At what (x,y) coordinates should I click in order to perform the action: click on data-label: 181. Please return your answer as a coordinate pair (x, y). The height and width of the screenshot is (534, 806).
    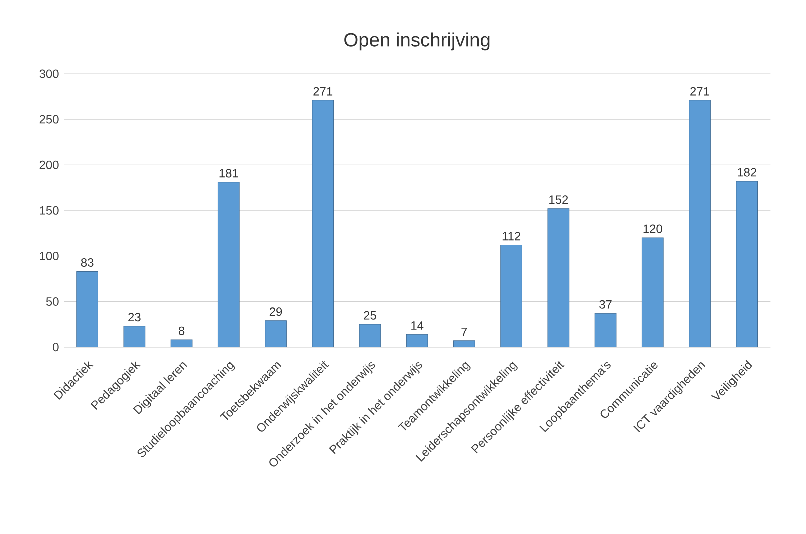
    Looking at the image, I should click on (229, 173).